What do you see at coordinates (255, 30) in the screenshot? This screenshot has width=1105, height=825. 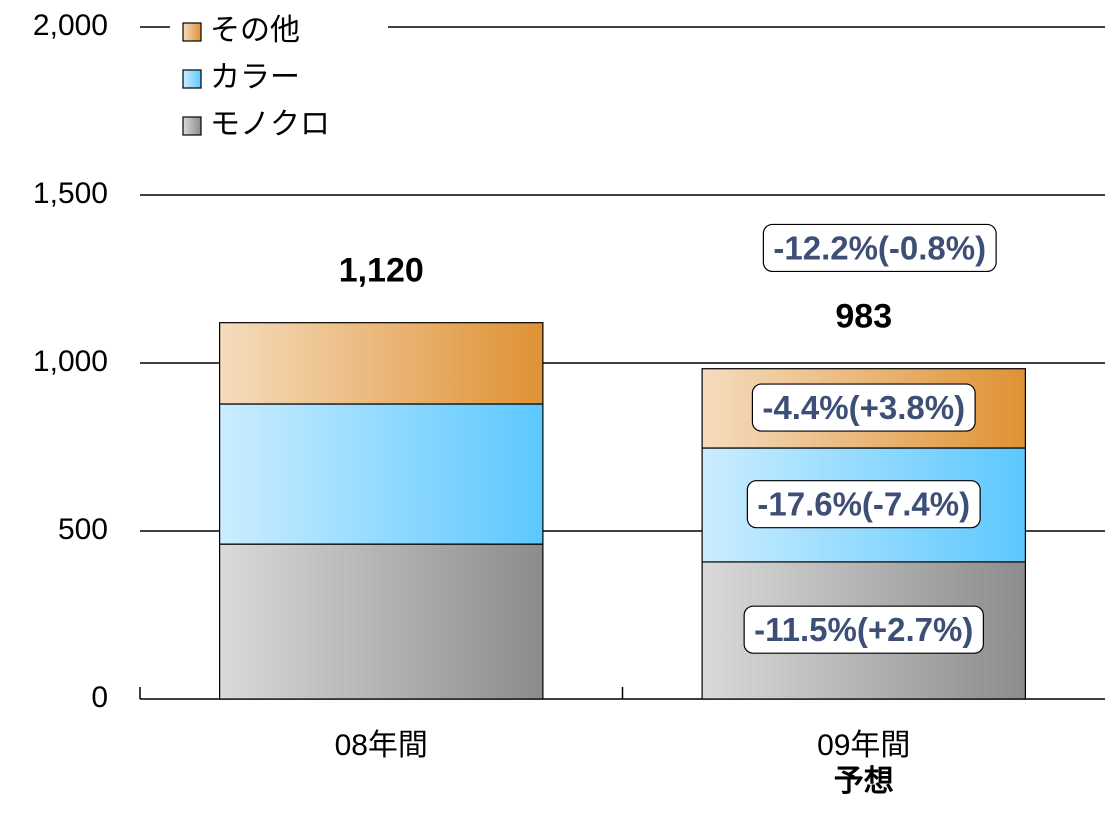 I see `legend-label: その他` at bounding box center [255, 30].